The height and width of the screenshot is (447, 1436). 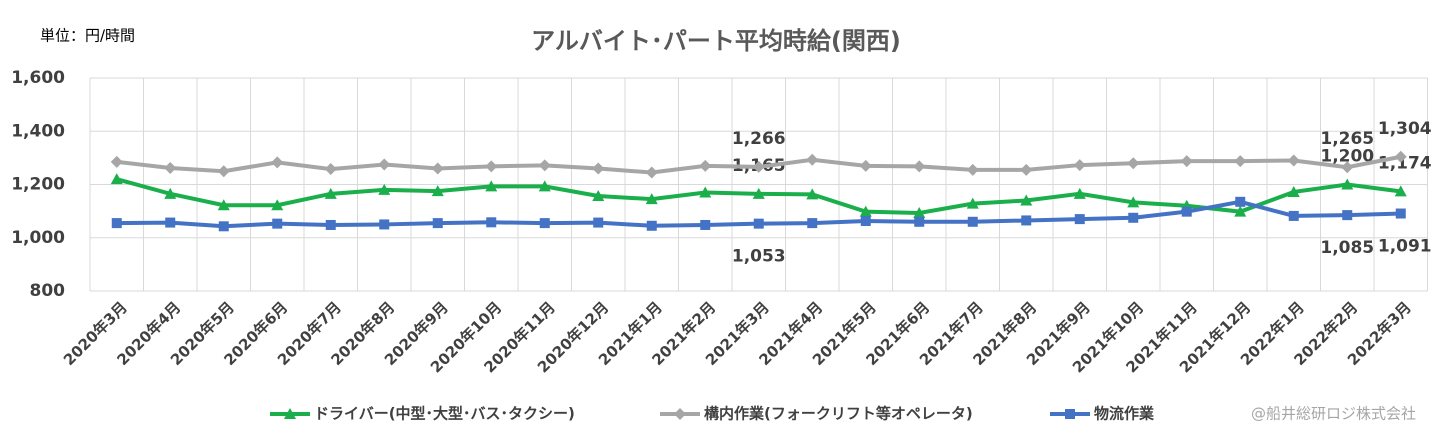 What do you see at coordinates (759, 257) in the screenshot?
I see `data-label: 1,053` at bounding box center [759, 257].